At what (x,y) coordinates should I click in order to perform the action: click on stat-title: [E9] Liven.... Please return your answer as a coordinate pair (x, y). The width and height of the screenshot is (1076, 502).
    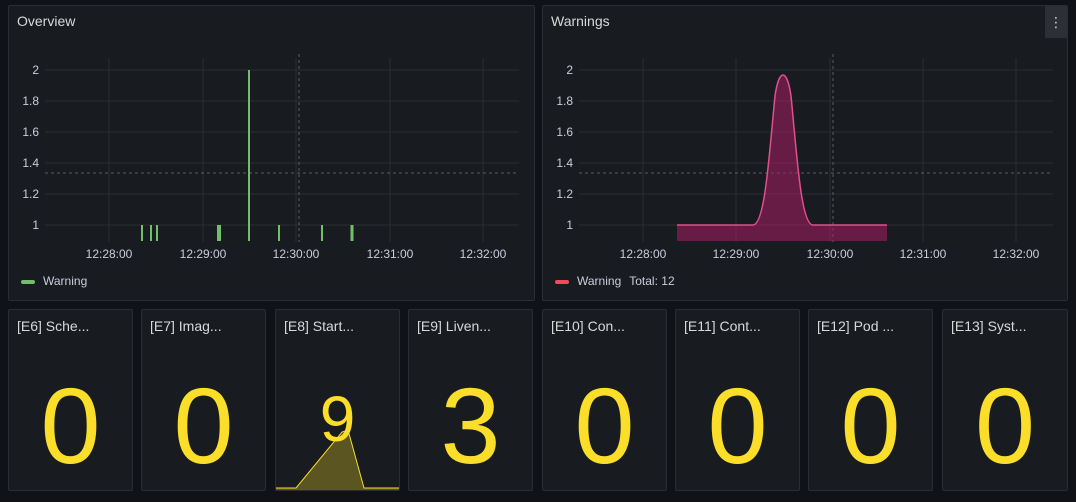
    Looking at the image, I should click on (454, 326).